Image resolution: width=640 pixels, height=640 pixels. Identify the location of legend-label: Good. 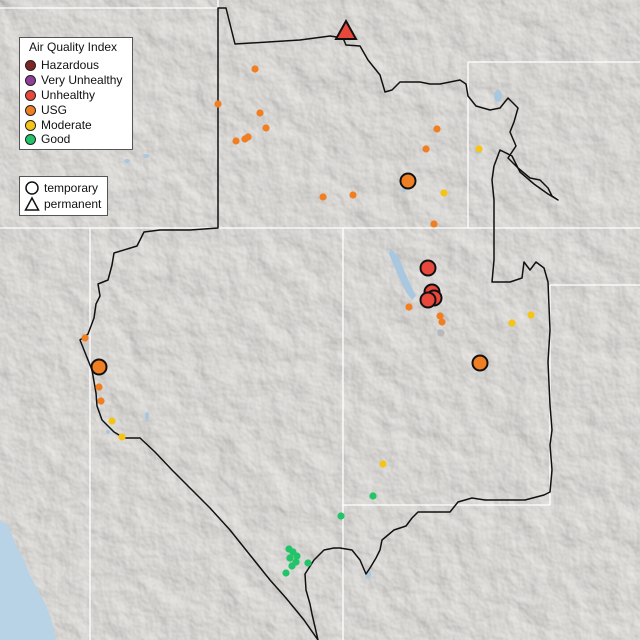
(56, 139).